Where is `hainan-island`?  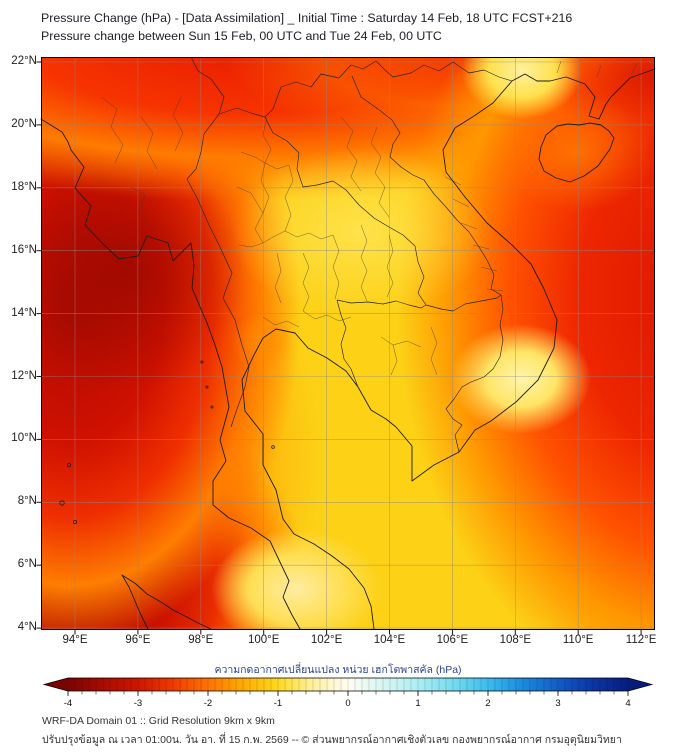 hainan-island is located at coordinates (576, 152).